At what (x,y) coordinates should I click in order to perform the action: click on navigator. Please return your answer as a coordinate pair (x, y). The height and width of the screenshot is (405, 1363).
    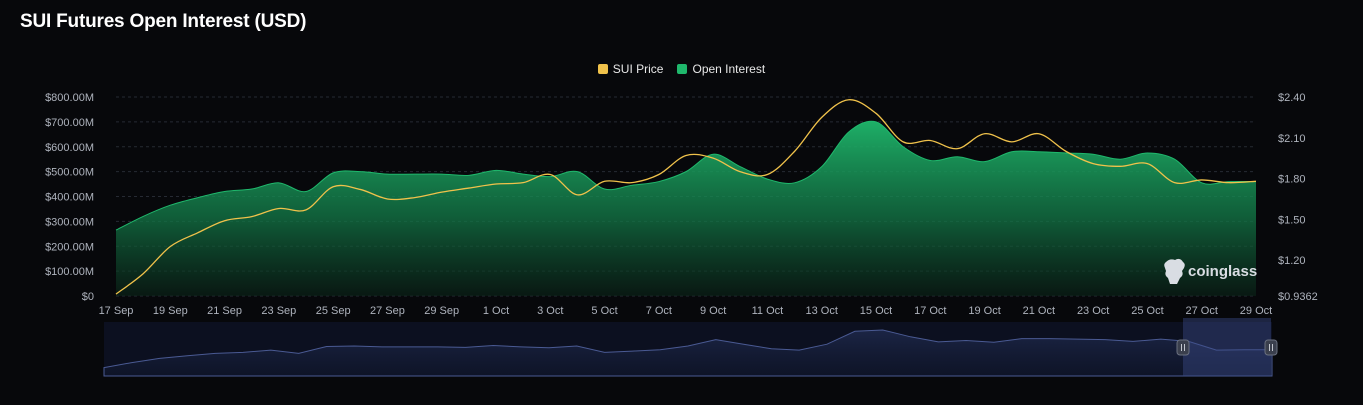
    Looking at the image, I should click on (690, 347).